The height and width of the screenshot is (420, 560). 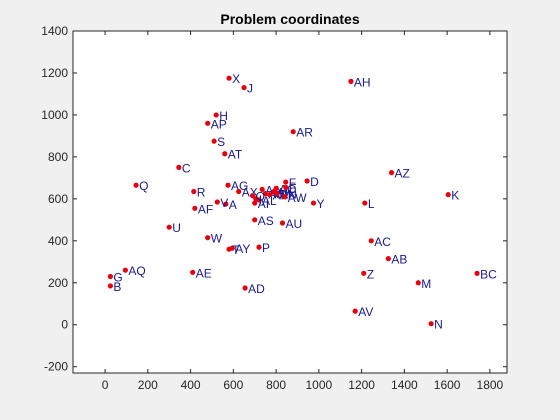 I want to click on data-point-label: AY, so click(x=242, y=249).